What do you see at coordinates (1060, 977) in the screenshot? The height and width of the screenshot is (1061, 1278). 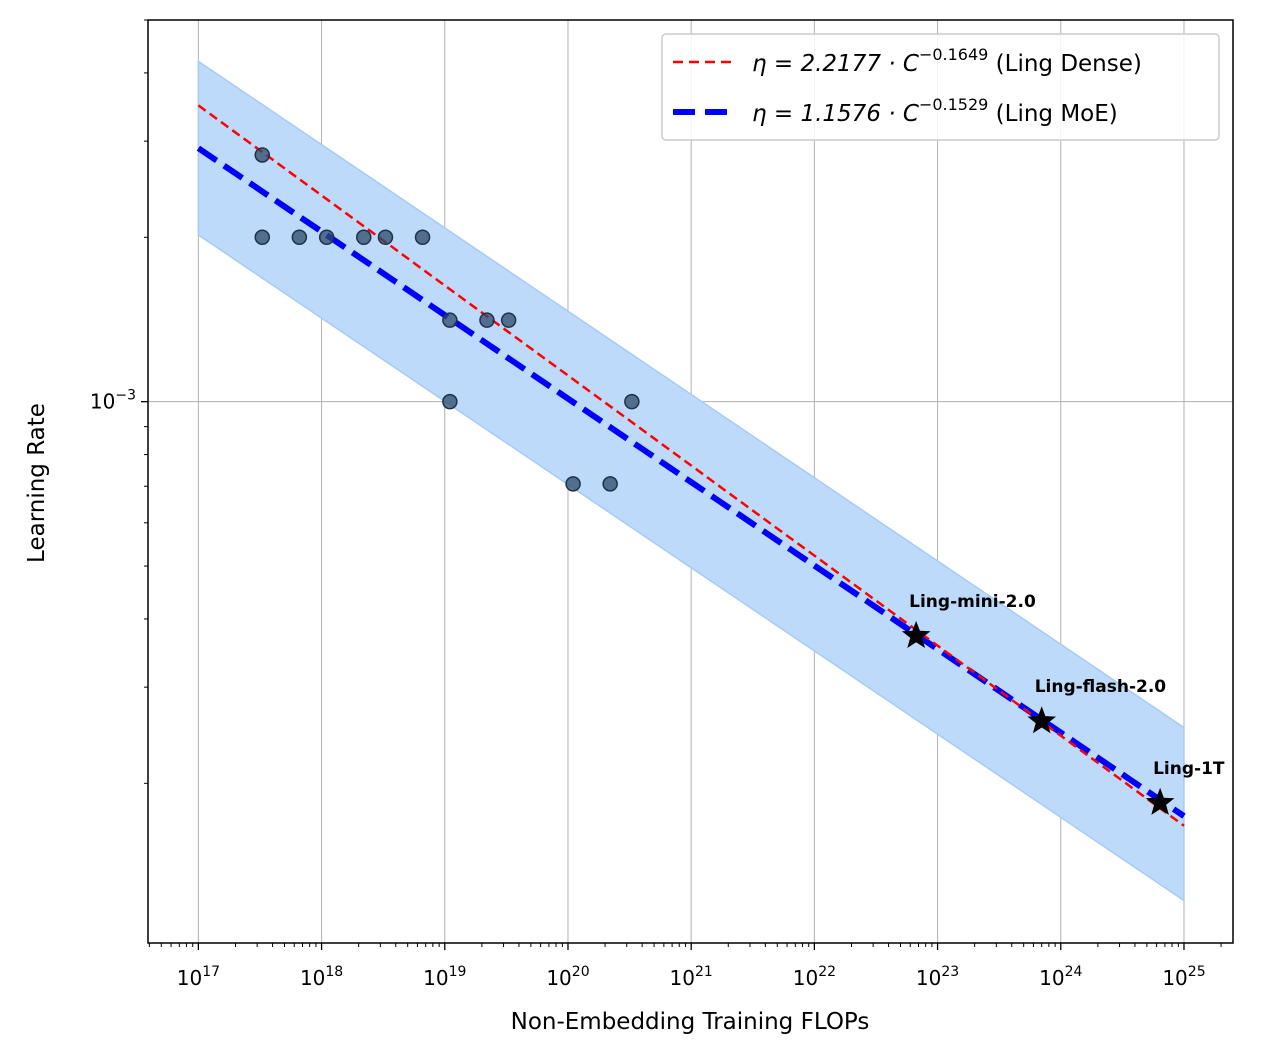 I see `x-tick-label: 1024` at bounding box center [1060, 977].